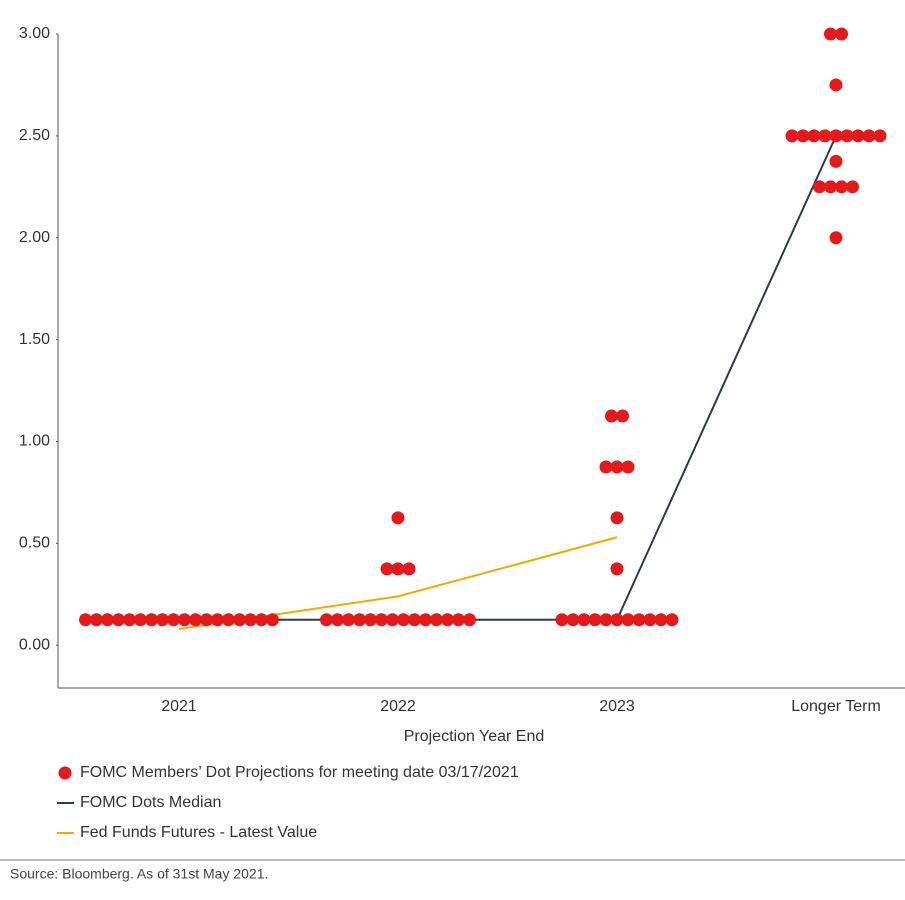 The image size is (905, 900). I want to click on line, so click(398, 583).